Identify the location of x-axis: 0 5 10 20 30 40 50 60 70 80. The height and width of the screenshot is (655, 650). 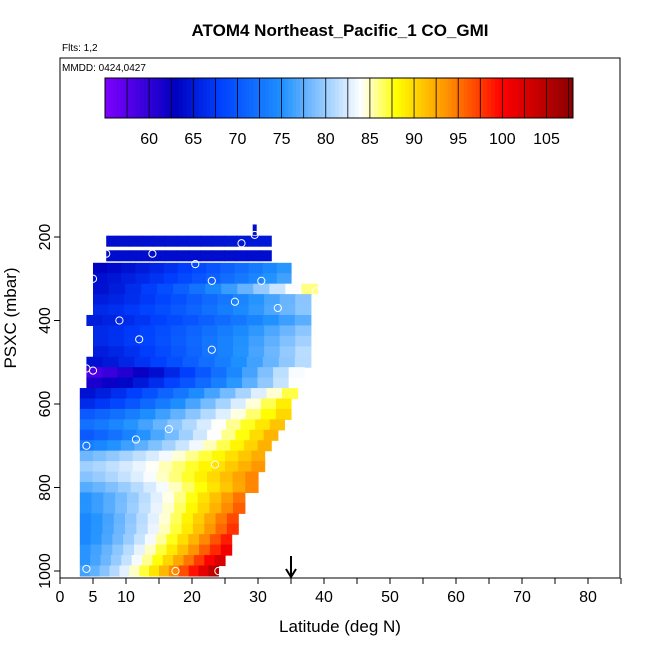
(339, 592).